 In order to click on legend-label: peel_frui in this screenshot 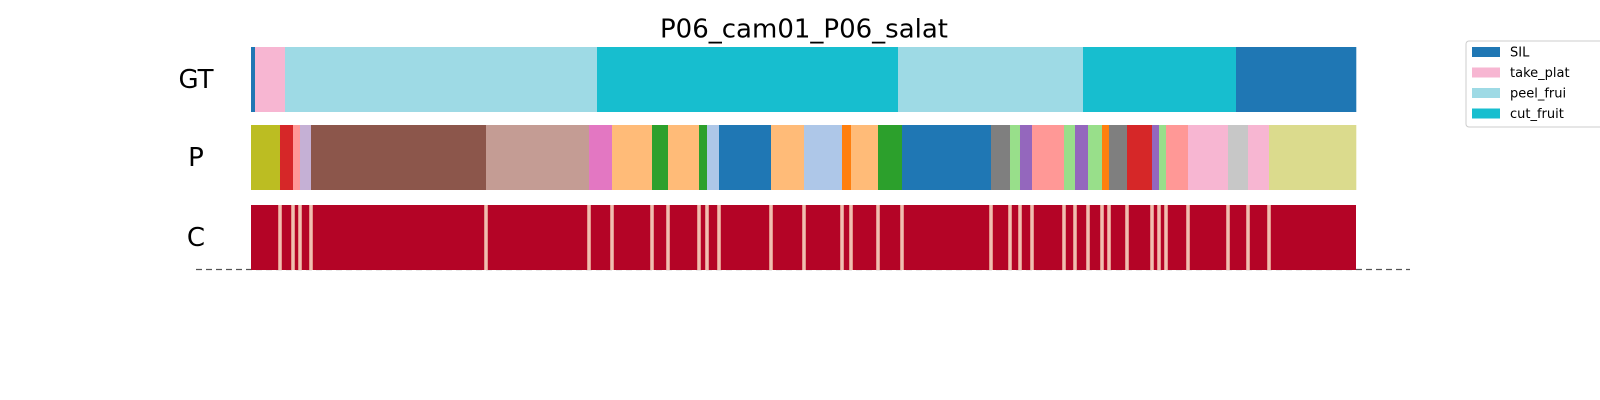, I will do `click(1538, 94)`.